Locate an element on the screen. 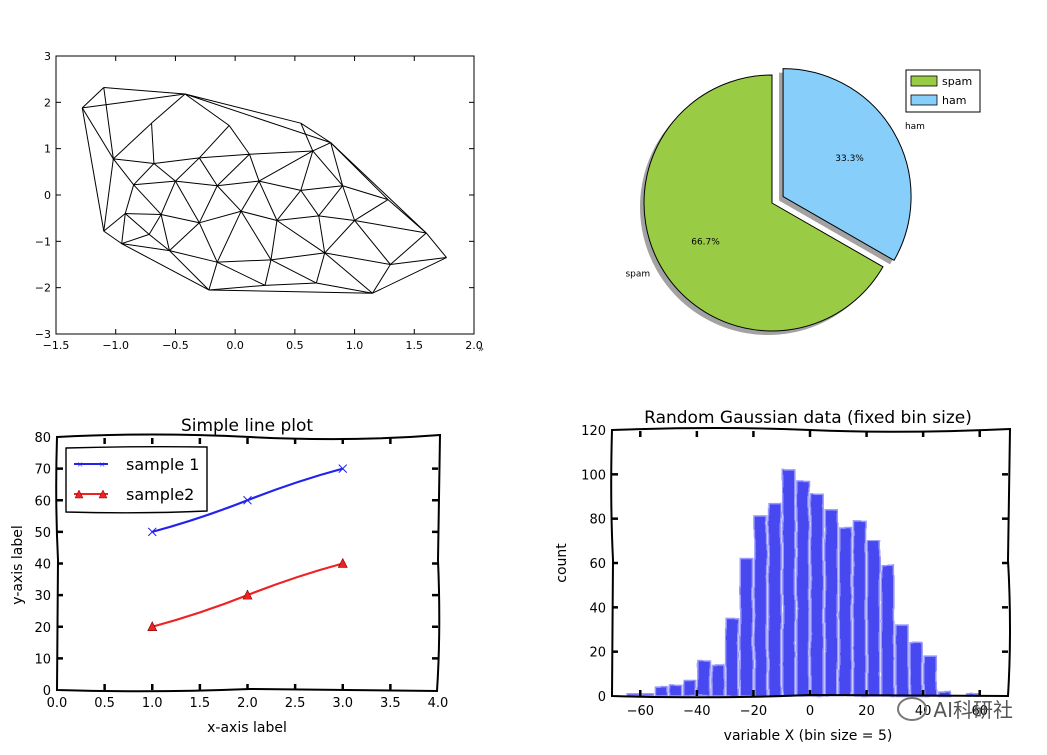 This screenshot has width=1047, height=755. legend-marker-sample2b is located at coordinates (103, 494).